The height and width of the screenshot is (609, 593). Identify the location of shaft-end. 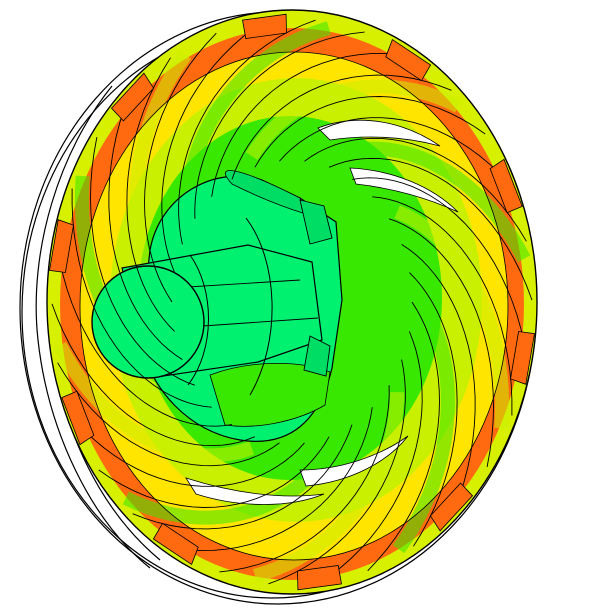
(148, 322).